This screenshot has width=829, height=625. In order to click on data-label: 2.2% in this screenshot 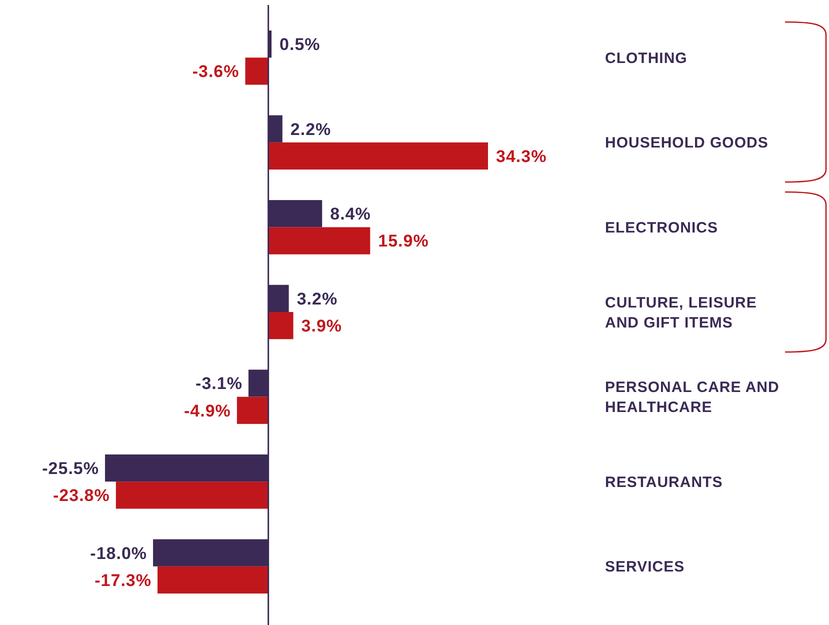, I will do `click(311, 129)`.